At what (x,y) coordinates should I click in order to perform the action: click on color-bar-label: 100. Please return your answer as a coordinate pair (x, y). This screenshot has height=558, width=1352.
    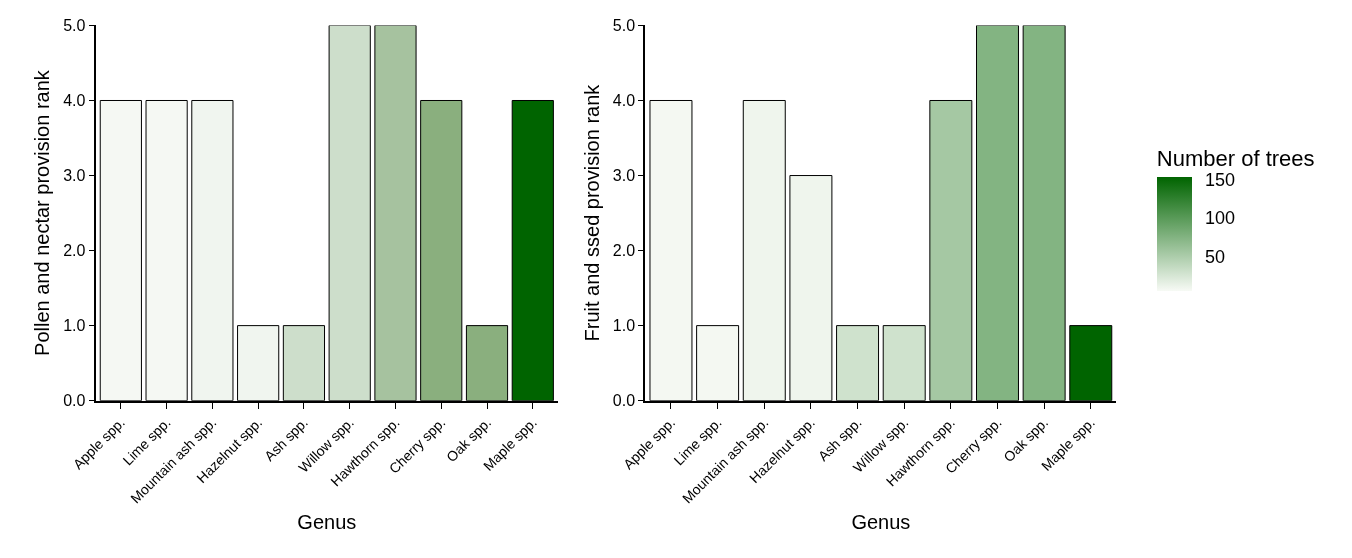
    Looking at the image, I should click on (1220, 218).